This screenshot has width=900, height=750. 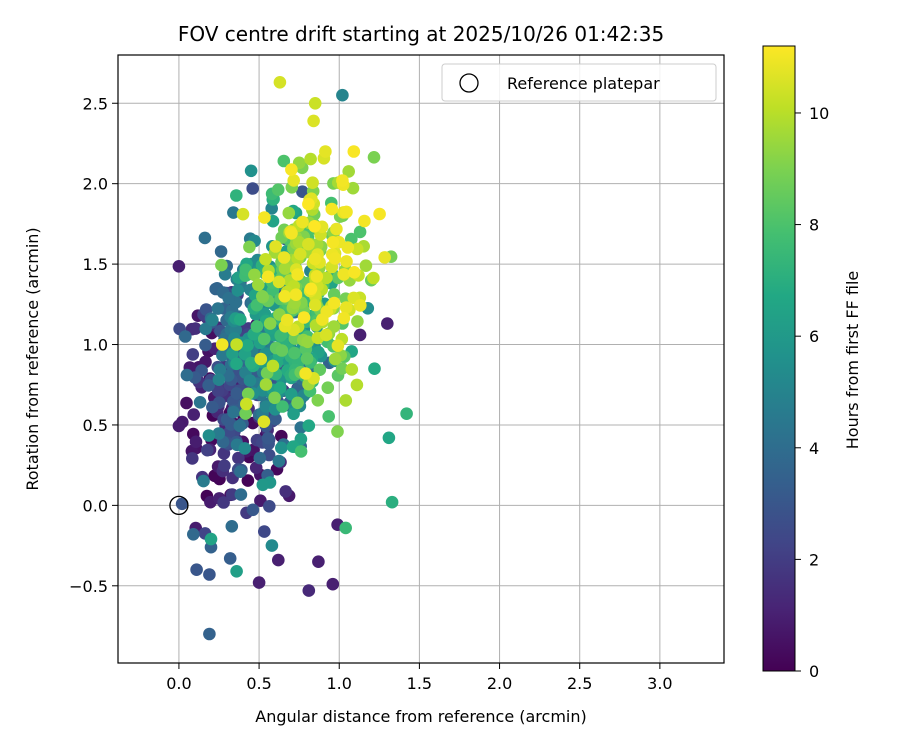 What do you see at coordinates (258, 683) in the screenshot?
I see `x-tick-label: 0.5` at bounding box center [258, 683].